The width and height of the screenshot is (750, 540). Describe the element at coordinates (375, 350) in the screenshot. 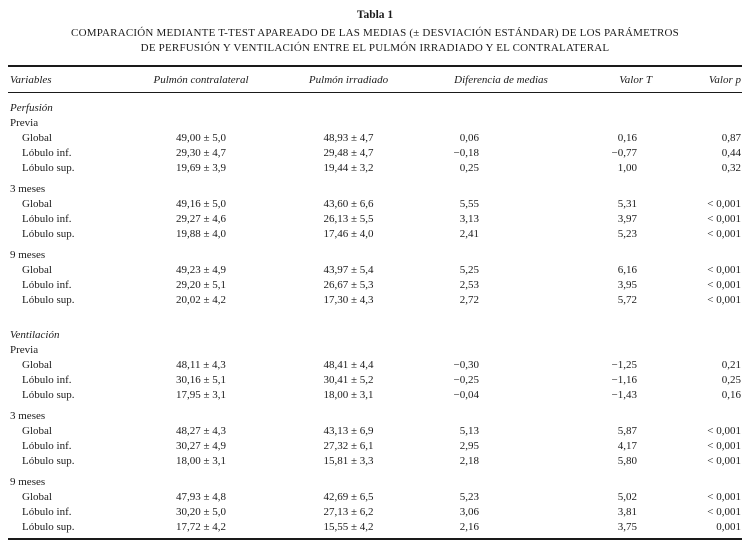

I see `group-header-row: Previa` at that location.